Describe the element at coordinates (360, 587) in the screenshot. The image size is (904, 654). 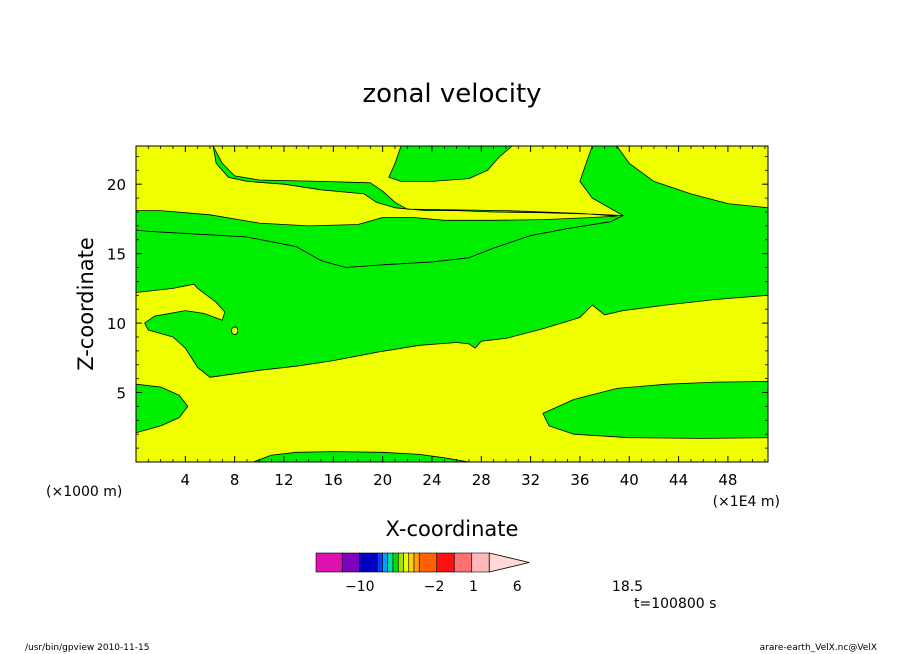
I see `colorbar-label: −10` at that location.